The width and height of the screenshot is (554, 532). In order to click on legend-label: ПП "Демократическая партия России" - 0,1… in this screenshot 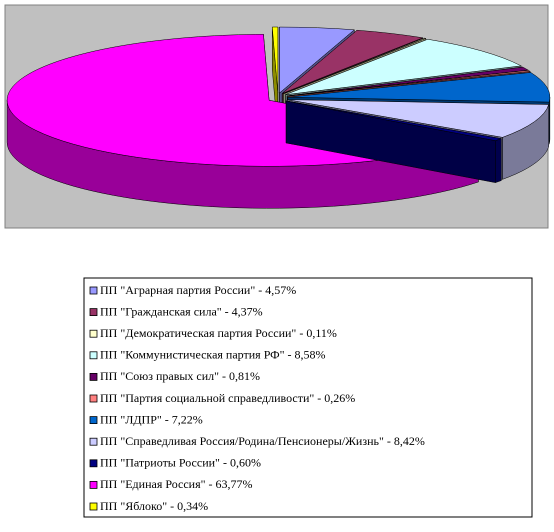, I will do `click(218, 333)`.